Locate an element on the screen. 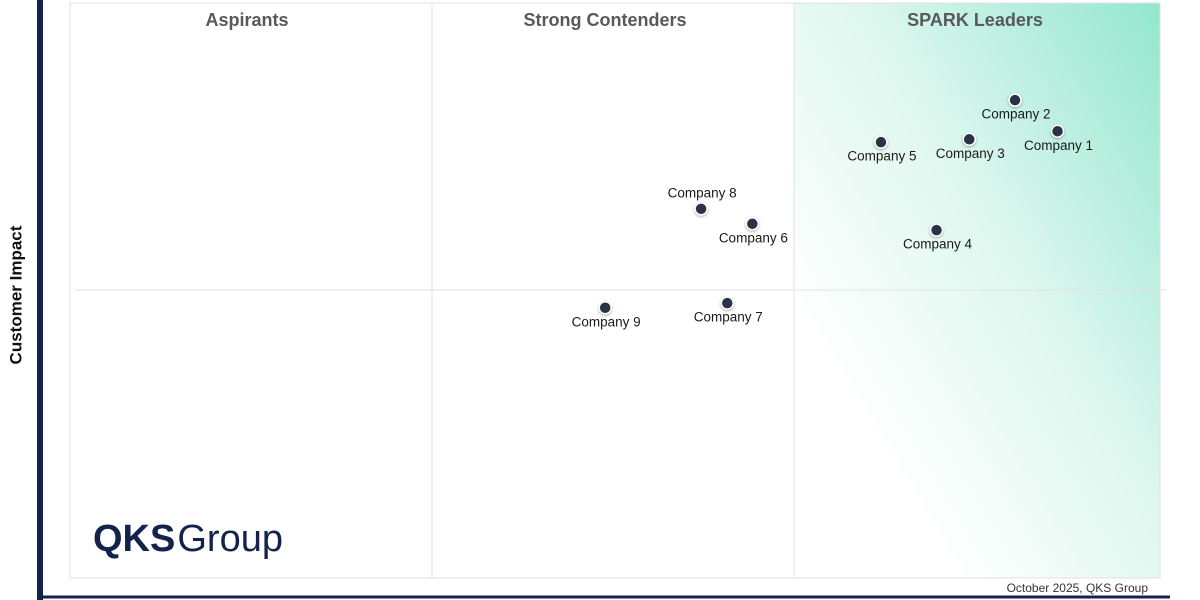  point-label: Company 5 is located at coordinates (881, 156).